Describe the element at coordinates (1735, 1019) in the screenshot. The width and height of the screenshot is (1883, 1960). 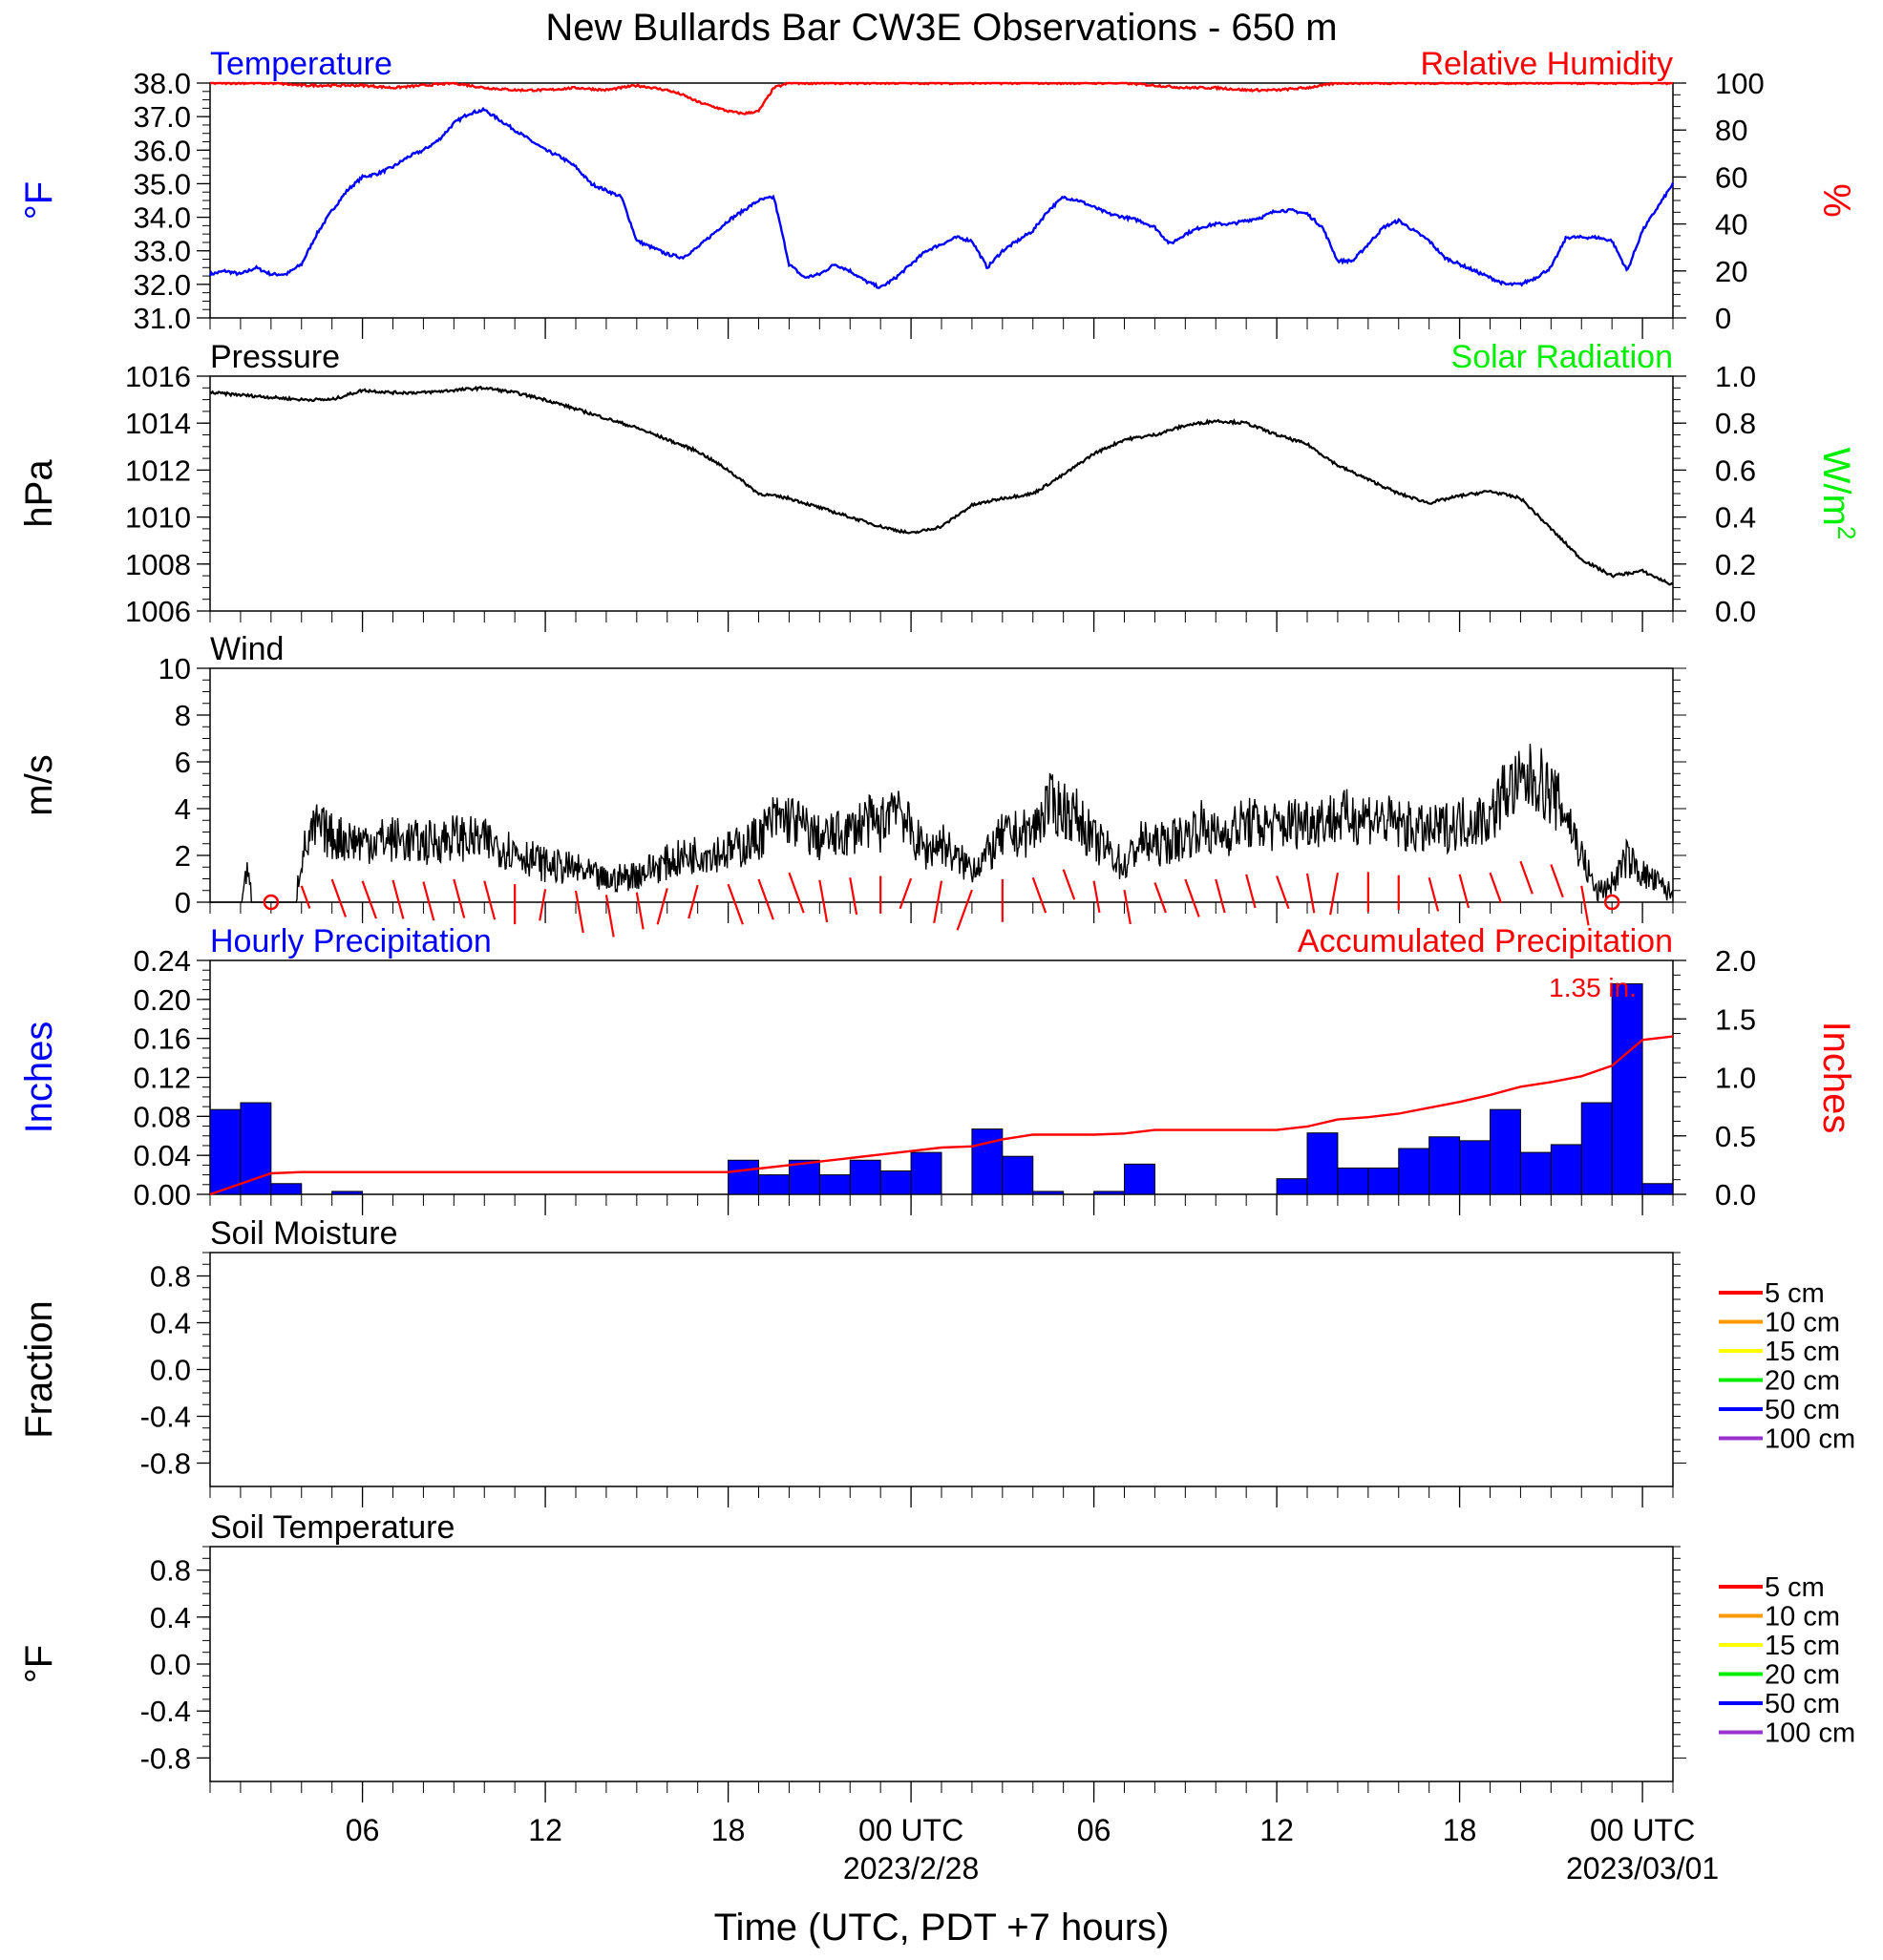
I see `y-right-tick-label: 1.5` at that location.